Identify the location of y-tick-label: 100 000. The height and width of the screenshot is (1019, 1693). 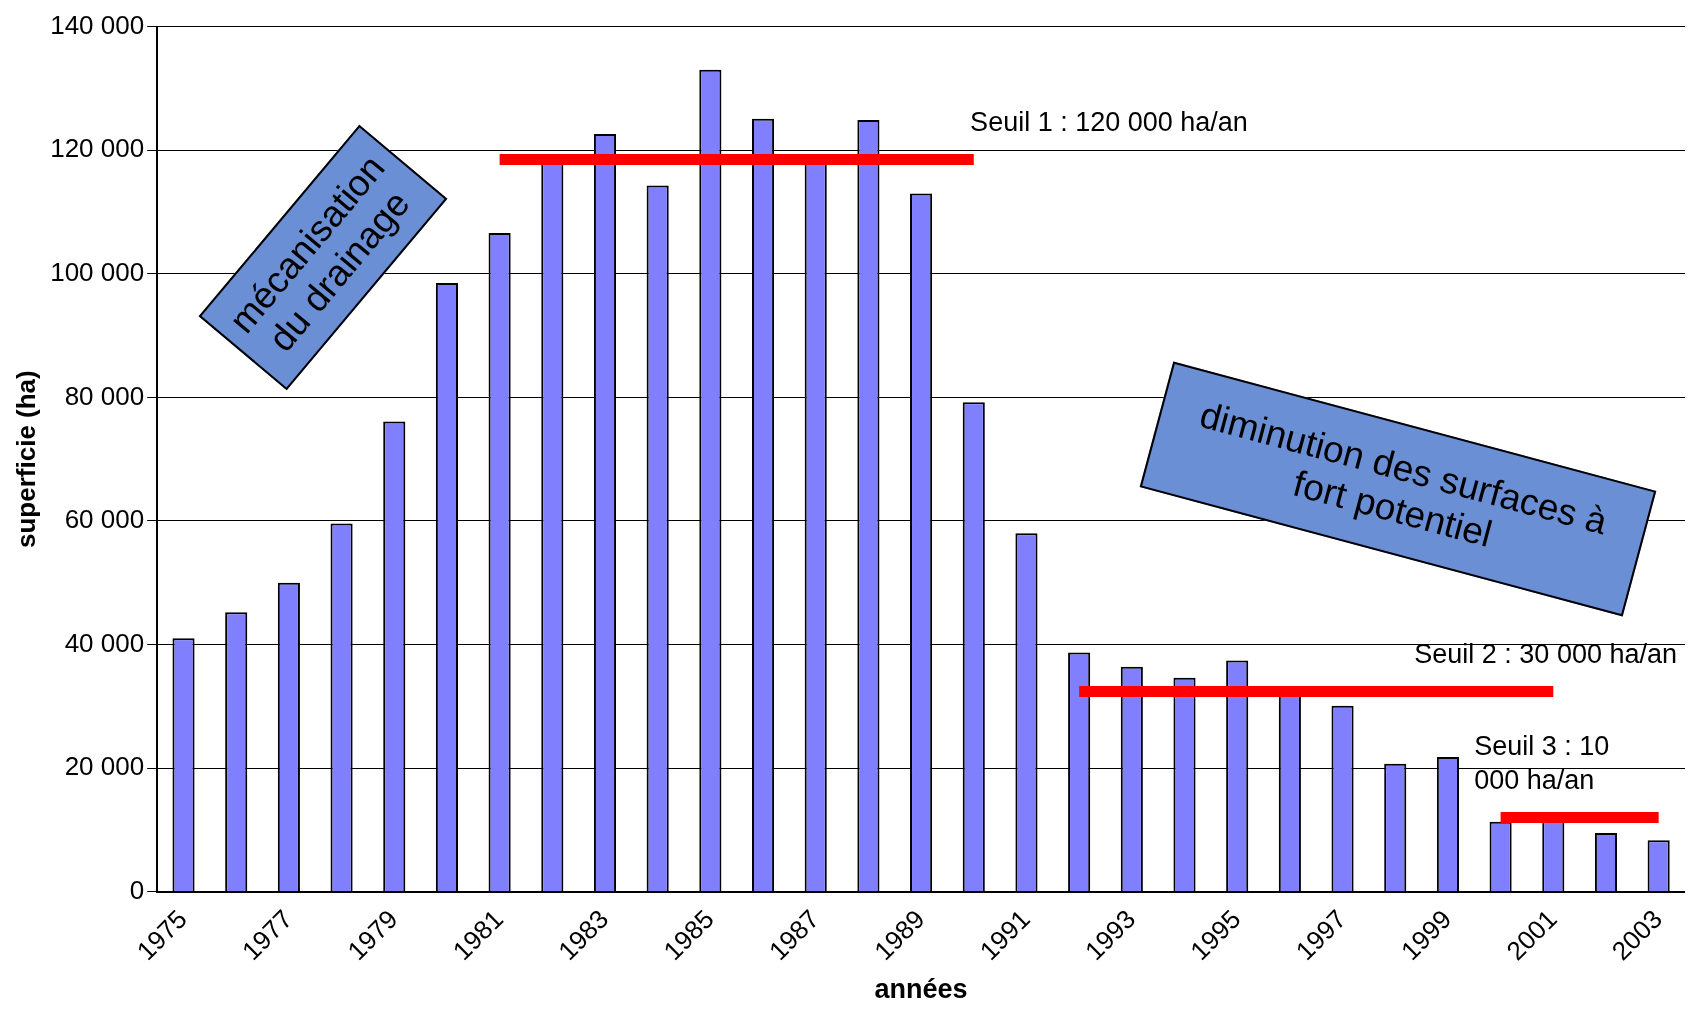
(97, 271).